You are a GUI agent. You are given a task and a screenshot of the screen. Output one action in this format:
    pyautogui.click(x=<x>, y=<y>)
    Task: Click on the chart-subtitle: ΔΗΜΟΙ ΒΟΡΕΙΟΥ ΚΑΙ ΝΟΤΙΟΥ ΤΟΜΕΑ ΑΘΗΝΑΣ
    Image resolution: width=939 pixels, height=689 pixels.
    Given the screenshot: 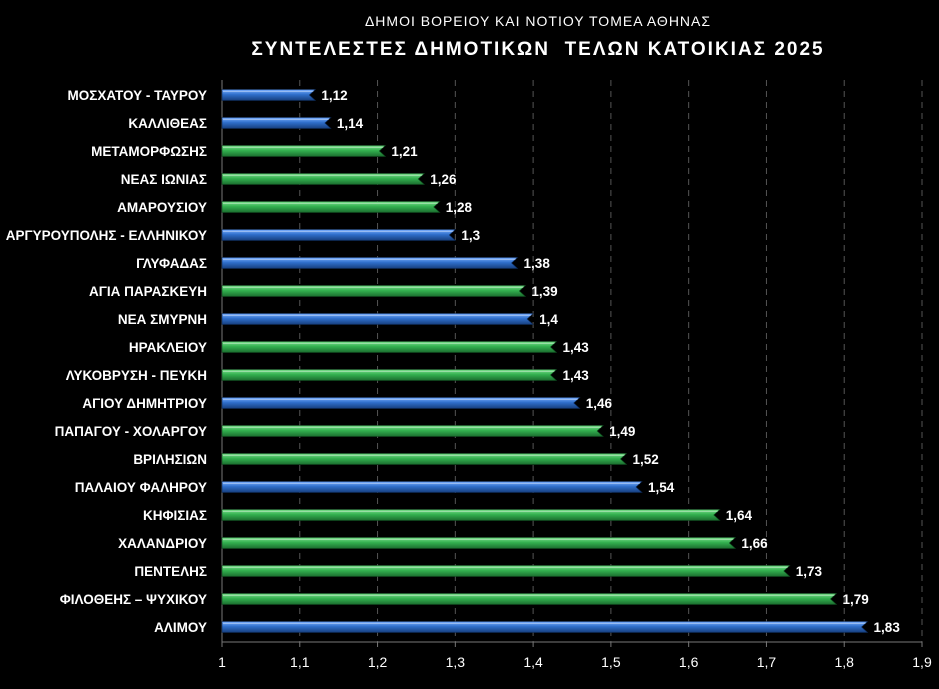 What is the action you would take?
    pyautogui.click(x=538, y=21)
    